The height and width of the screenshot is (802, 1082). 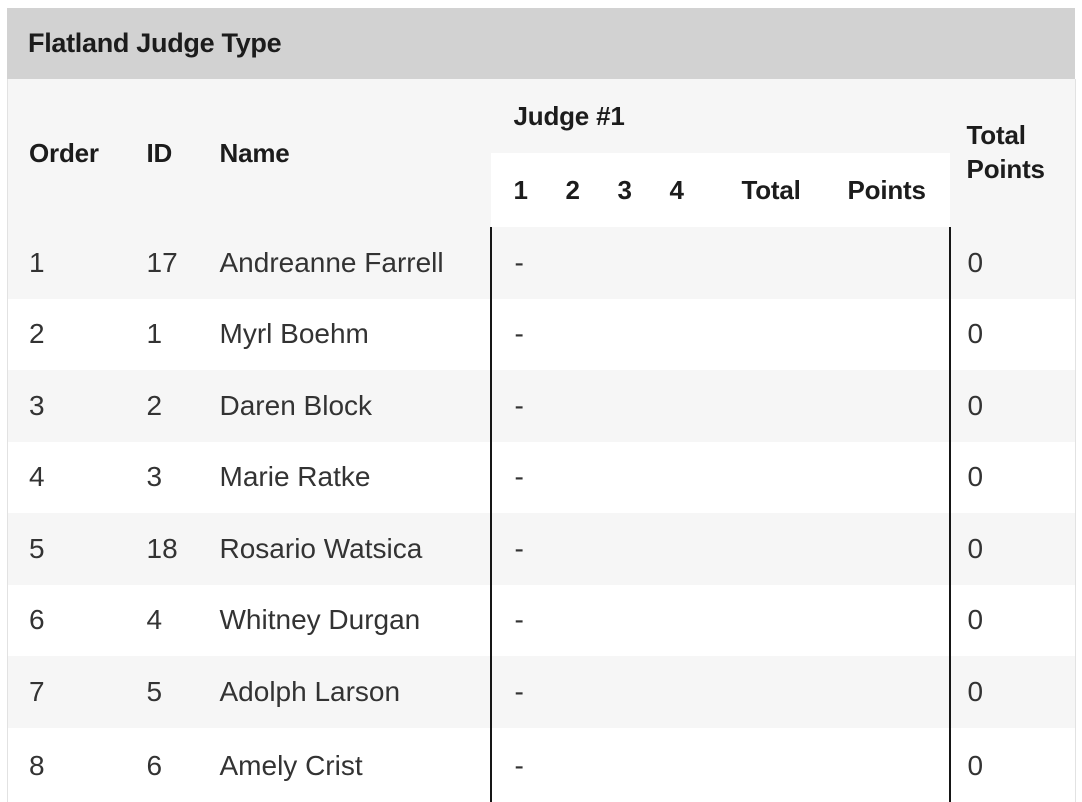 I want to click on table-row: 6 4 Whitney Durgan - 0, so click(x=541, y=620).